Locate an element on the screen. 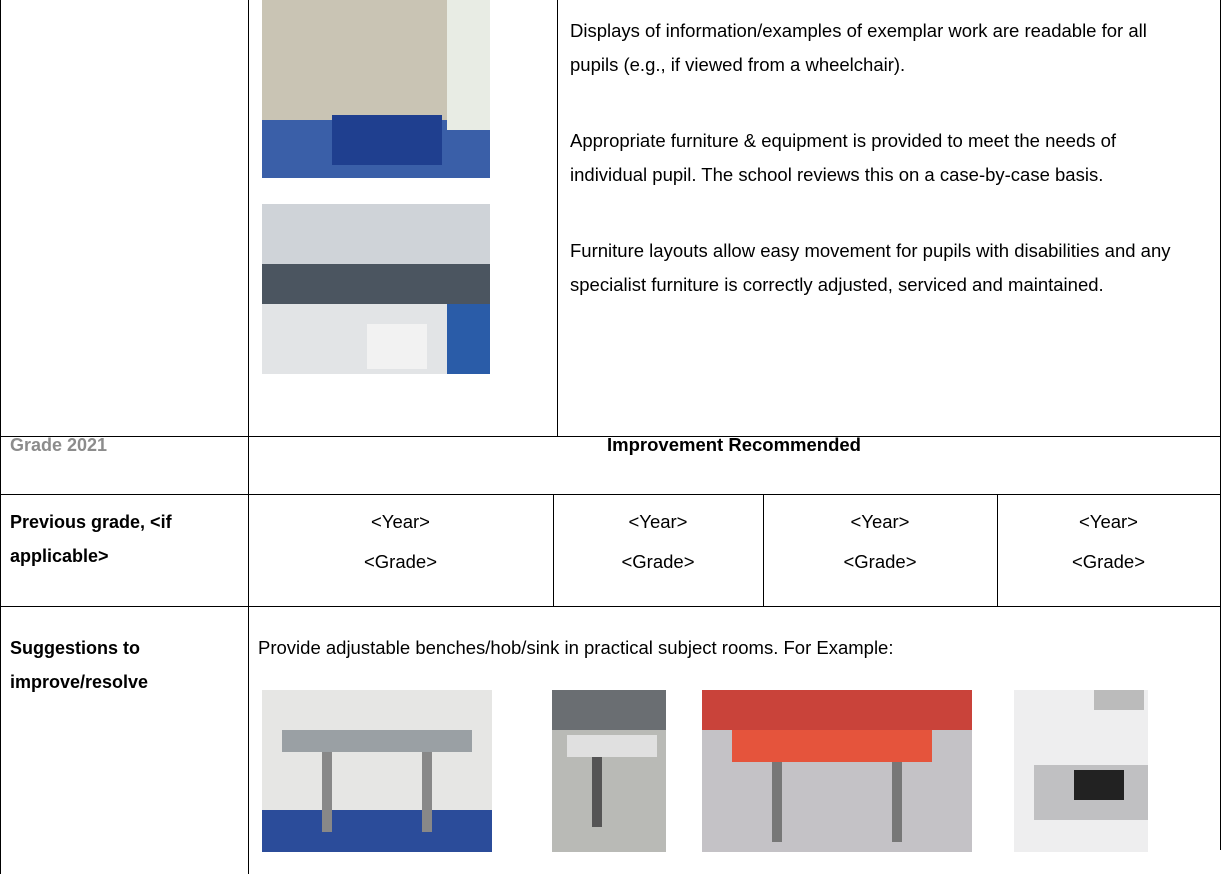 This screenshot has height=874, width=1229. row-label: Previous grade, <if applicable> is located at coordinates (91, 539).